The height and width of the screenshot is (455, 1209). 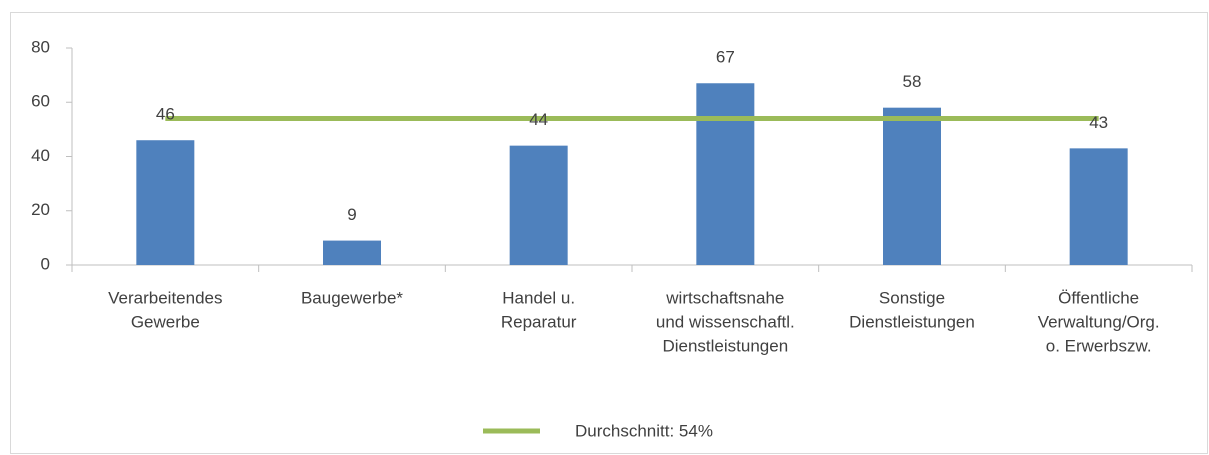 I want to click on x-tick-label: Gewerbe, so click(x=165, y=321).